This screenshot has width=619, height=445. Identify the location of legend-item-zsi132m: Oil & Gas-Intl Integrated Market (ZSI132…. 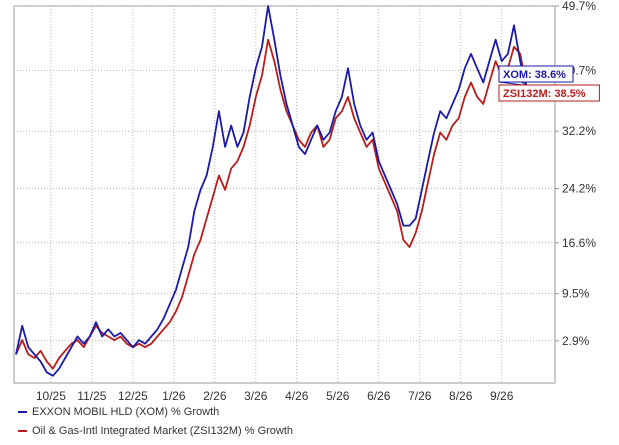
(155, 431).